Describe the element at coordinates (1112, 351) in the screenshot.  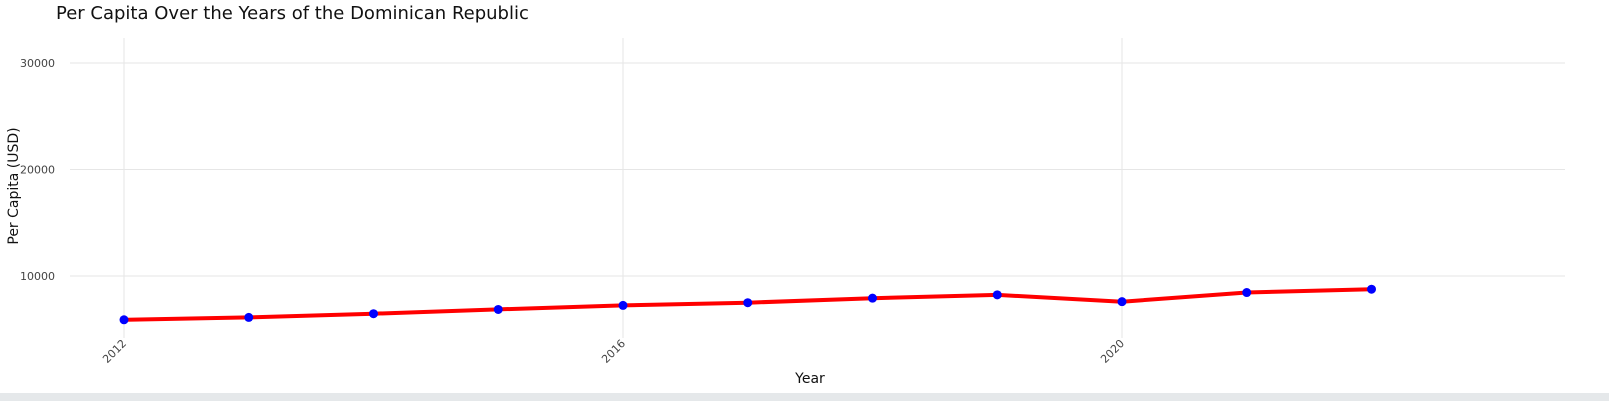
I see `x-tick-label: 2020` at that location.